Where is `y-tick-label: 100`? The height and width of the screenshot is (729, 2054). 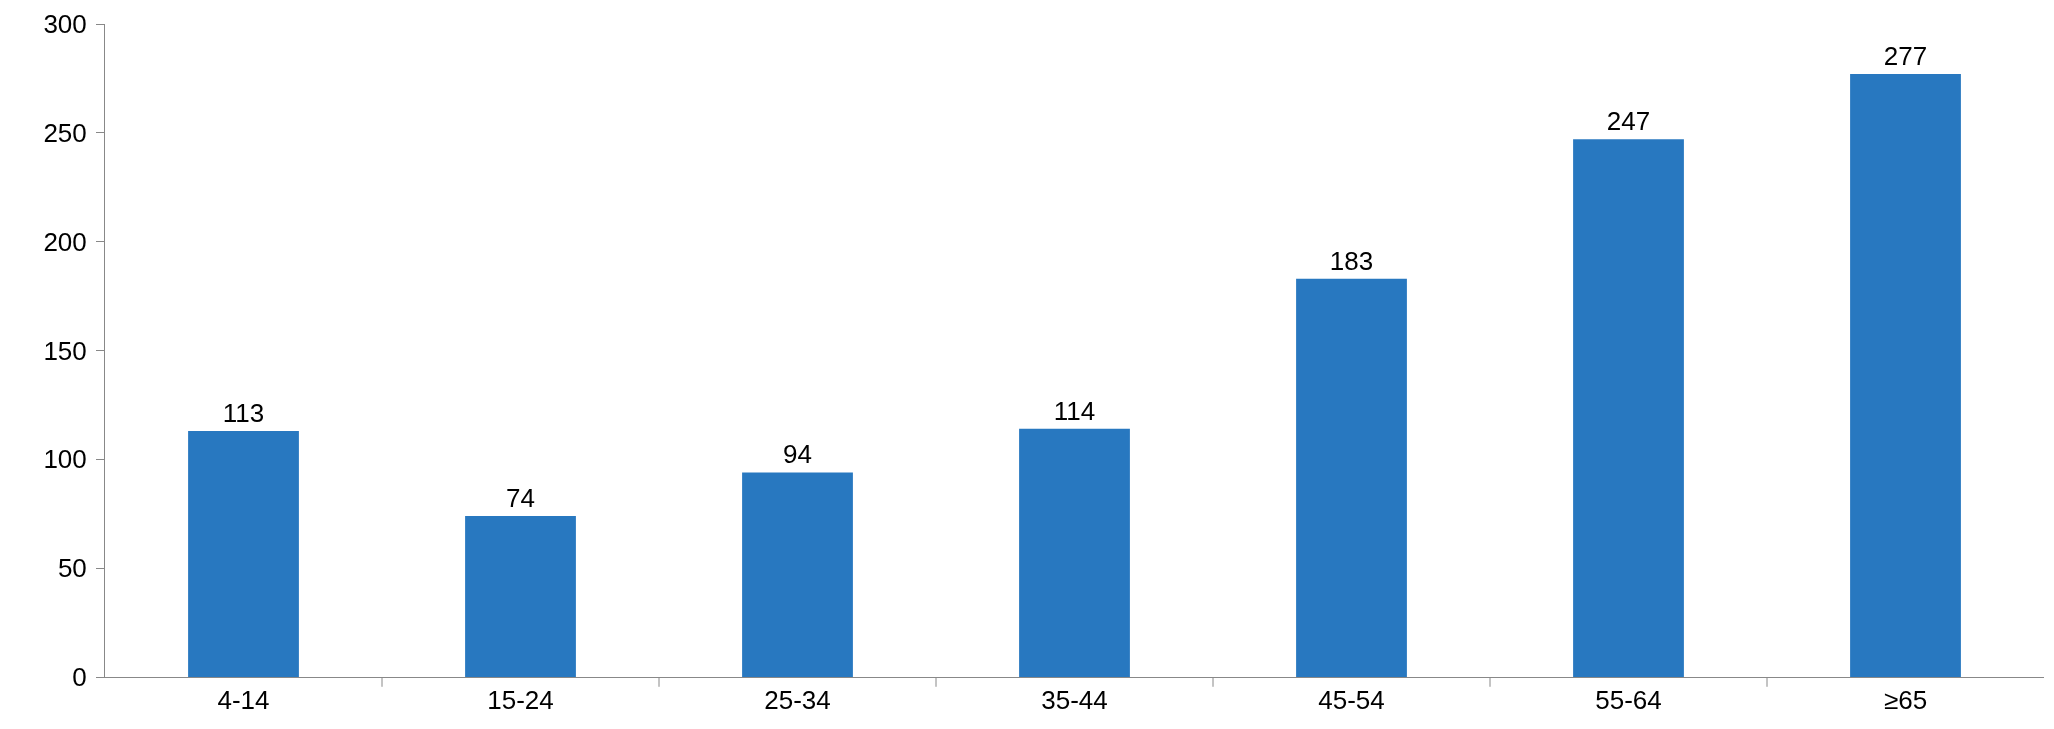
y-tick-label: 100 is located at coordinates (65, 459).